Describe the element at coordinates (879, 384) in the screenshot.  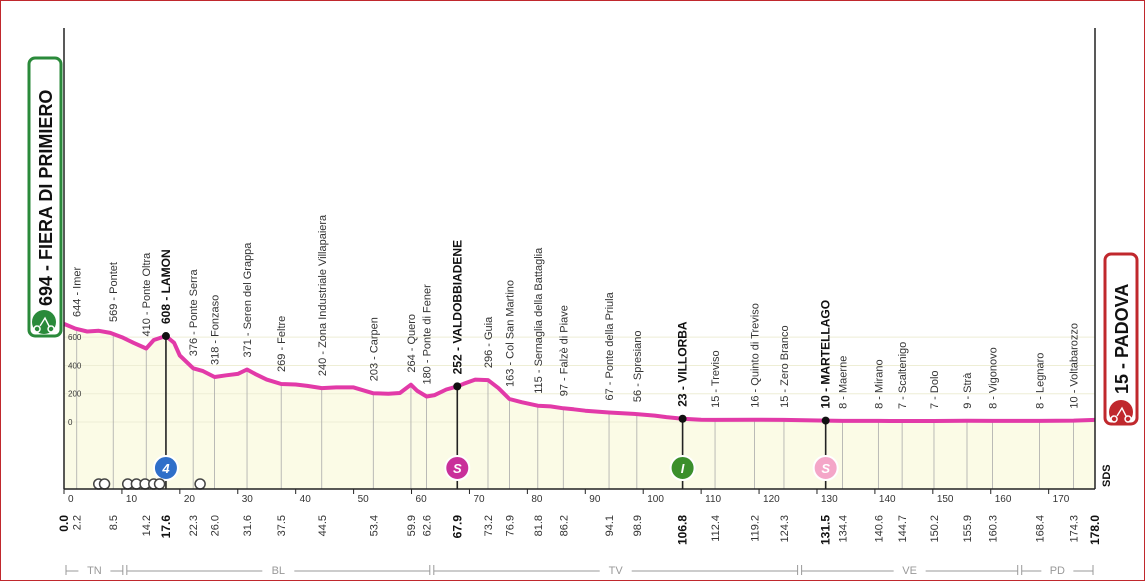
I see `point-label: 8 - Mirano` at that location.